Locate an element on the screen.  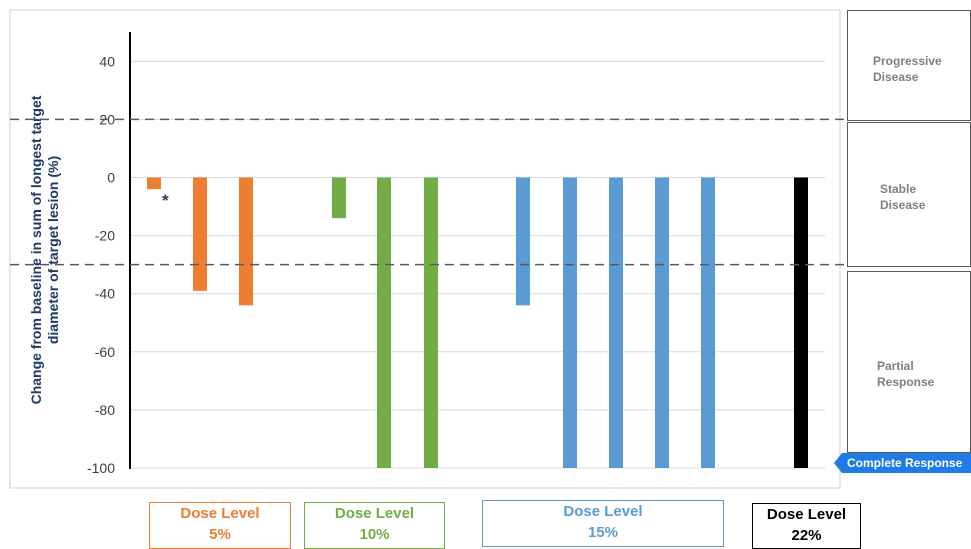
asterisk-annotation: * is located at coordinates (165, 200).